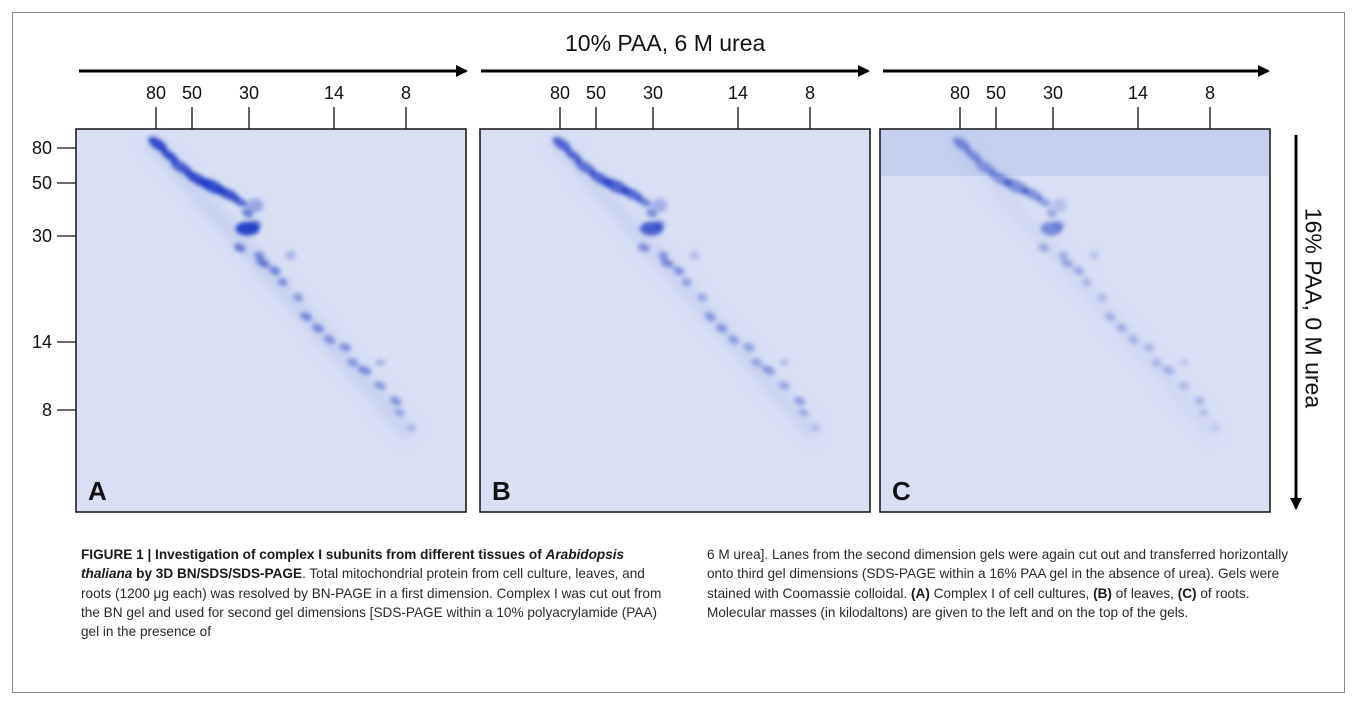 The width and height of the screenshot is (1357, 705). What do you see at coordinates (901, 491) in the screenshot?
I see `panel-letter: C` at bounding box center [901, 491].